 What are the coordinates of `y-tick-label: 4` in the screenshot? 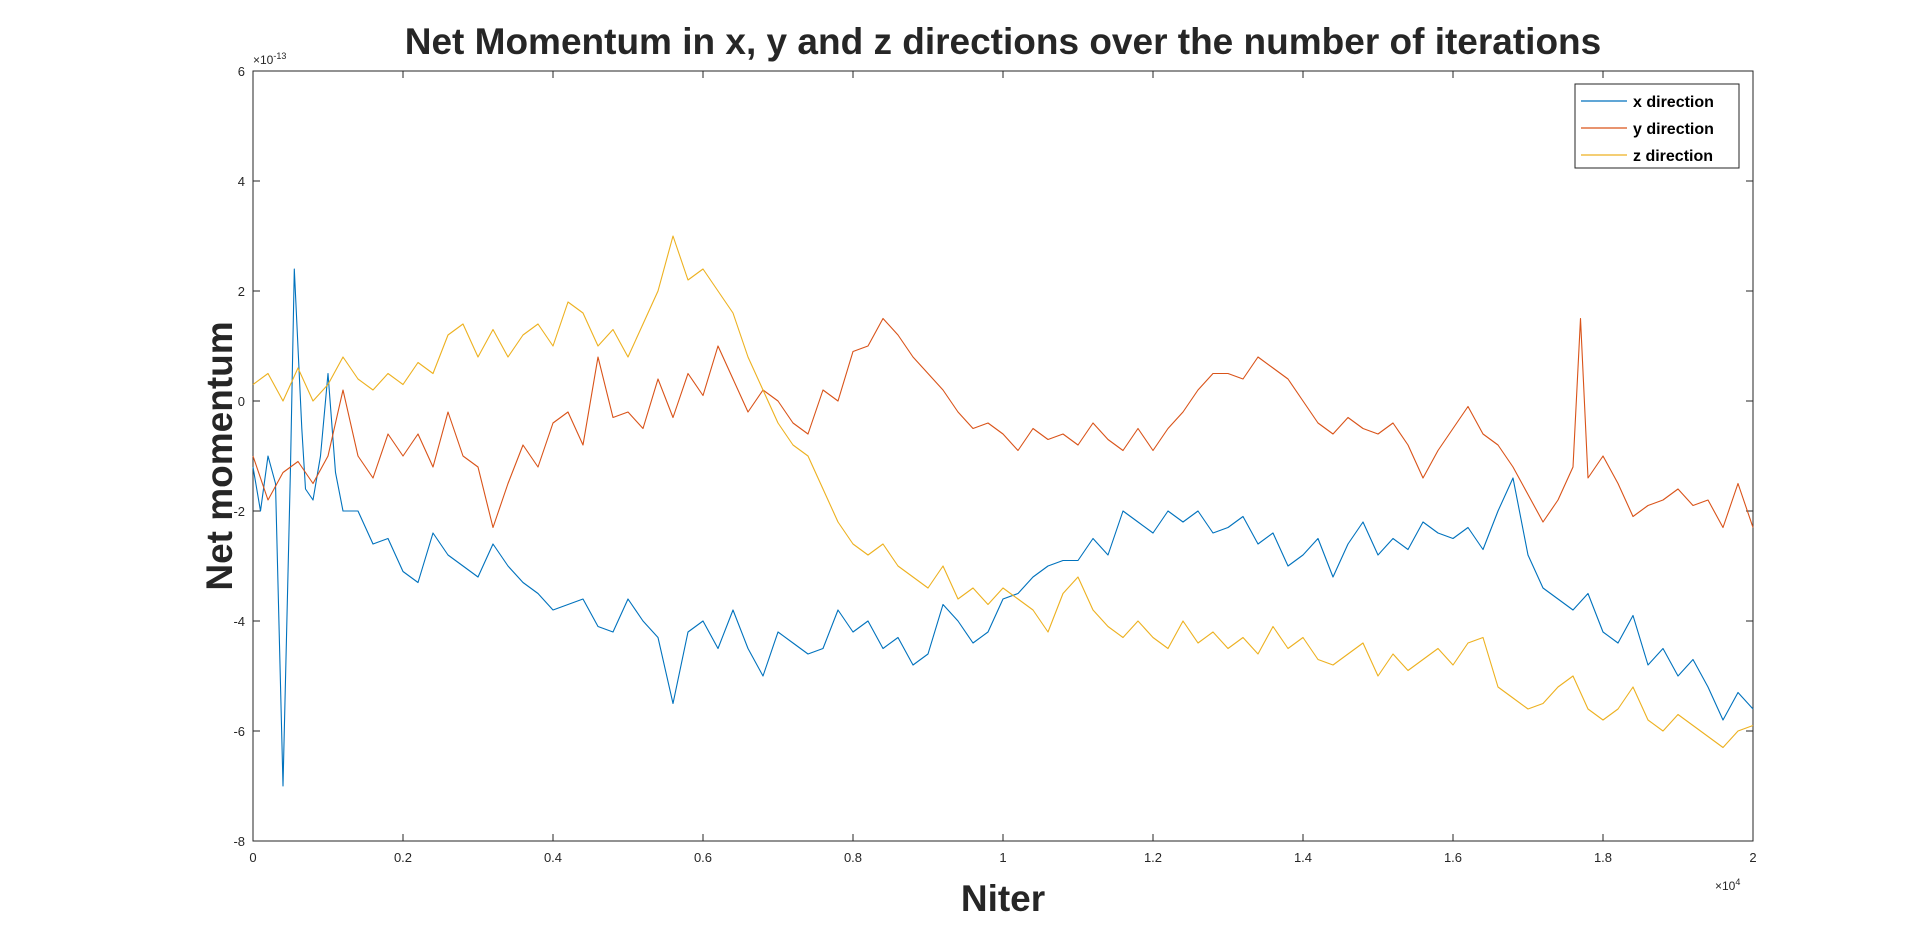 It's located at (241, 181).